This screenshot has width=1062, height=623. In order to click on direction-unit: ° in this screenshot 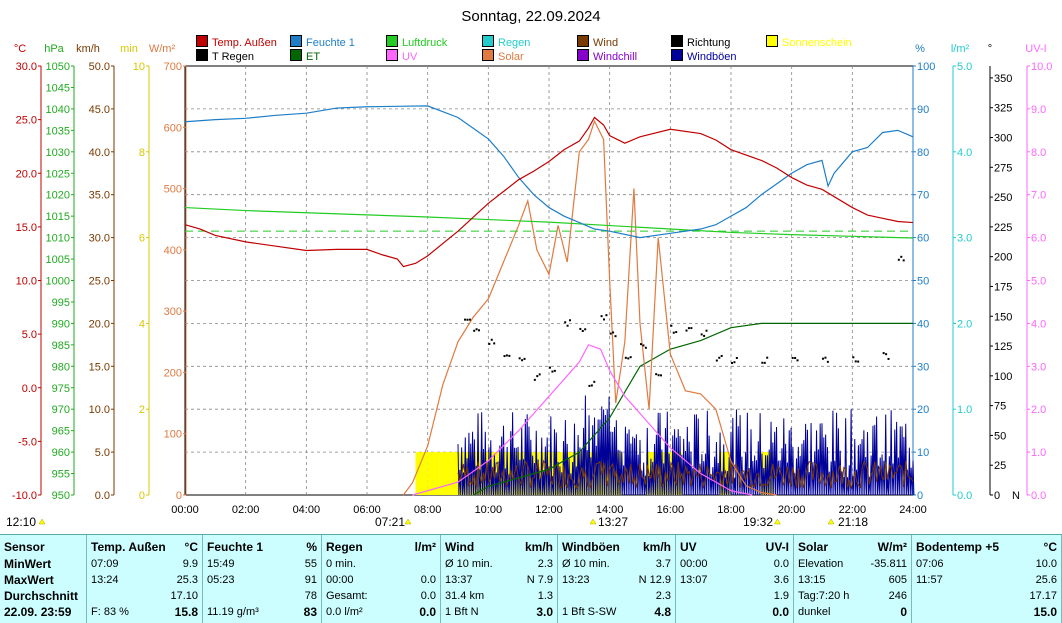, I will do `click(990, 49)`.